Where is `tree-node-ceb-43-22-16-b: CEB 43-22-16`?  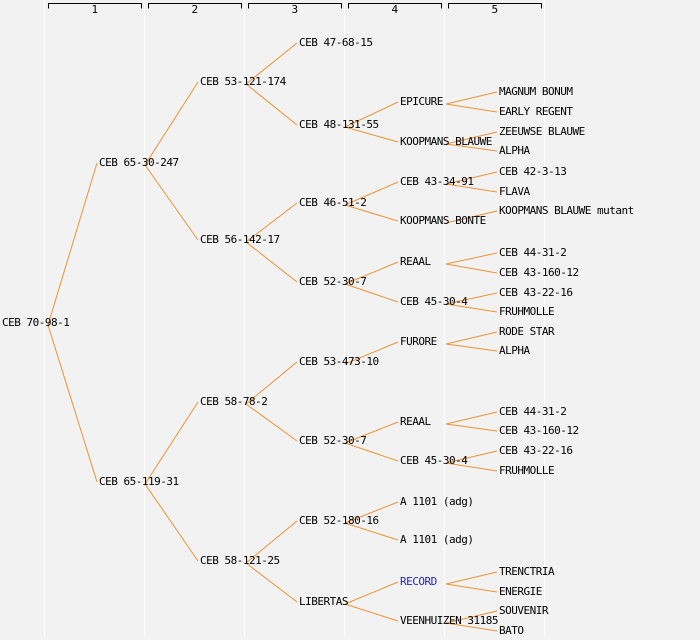 tree-node-ceb-43-22-16-b: CEB 43-22-16 is located at coordinates (536, 450).